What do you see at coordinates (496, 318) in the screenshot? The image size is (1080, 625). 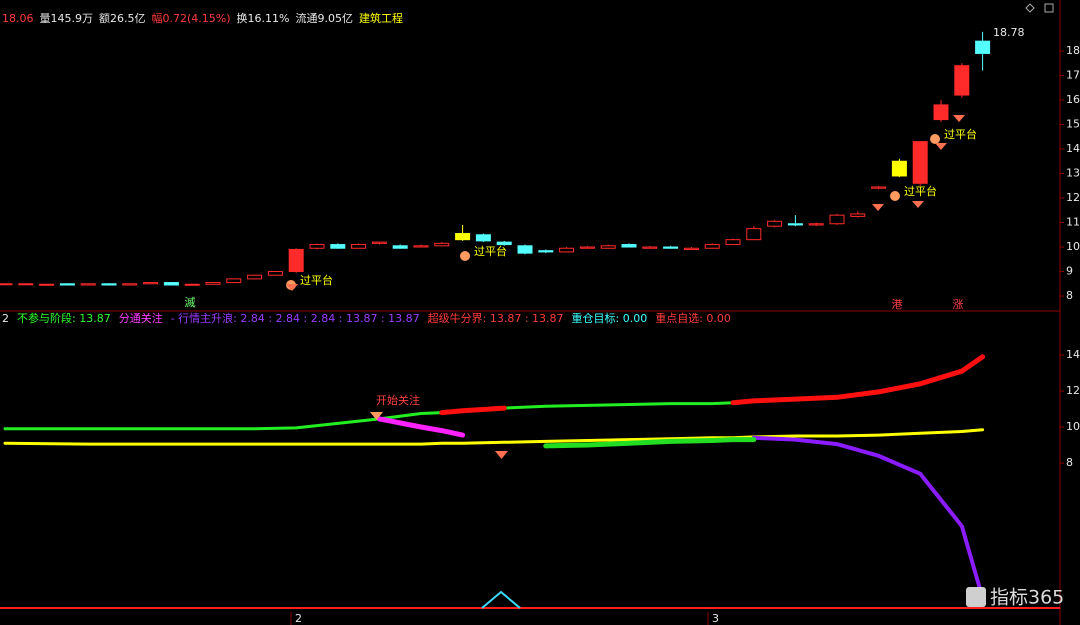 I see `legend-item: 超级牛分界: 13.87 : 13.87` at bounding box center [496, 318].